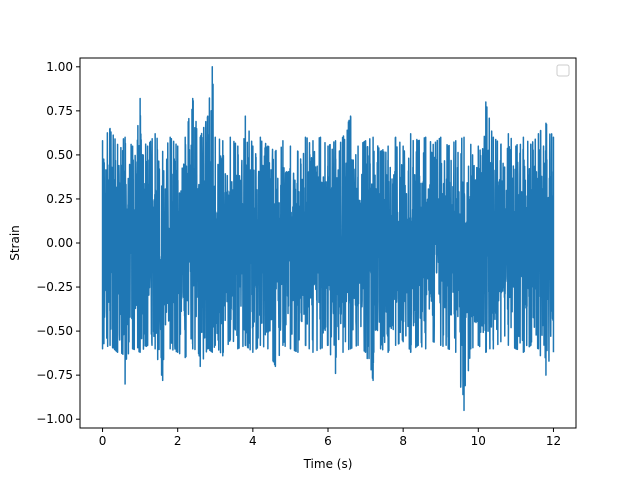 Image resolution: width=640 pixels, height=480 pixels. What do you see at coordinates (59, 199) in the screenshot?
I see `y-tick-label: 0.25` at bounding box center [59, 199].